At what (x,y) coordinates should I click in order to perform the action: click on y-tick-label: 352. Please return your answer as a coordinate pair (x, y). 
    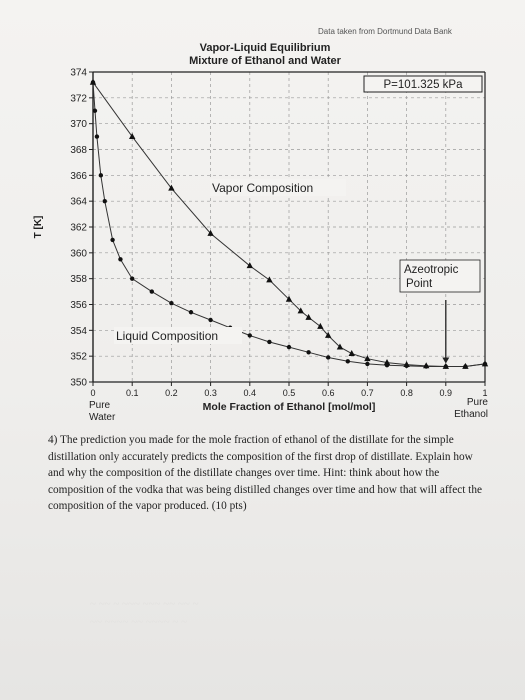
    Looking at the image, I should click on (78, 357).